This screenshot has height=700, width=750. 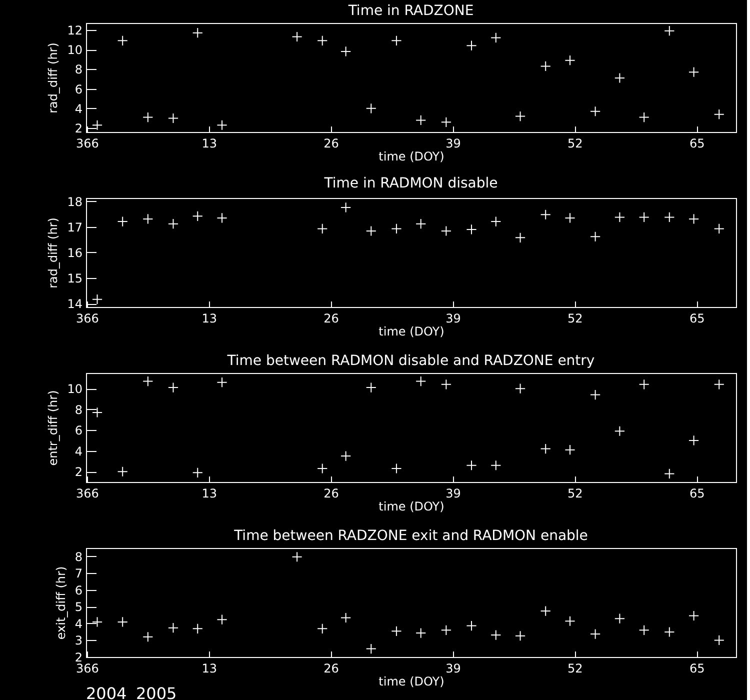 What do you see at coordinates (78, 431) in the screenshot?
I see `y-tick-label: 6` at bounding box center [78, 431].